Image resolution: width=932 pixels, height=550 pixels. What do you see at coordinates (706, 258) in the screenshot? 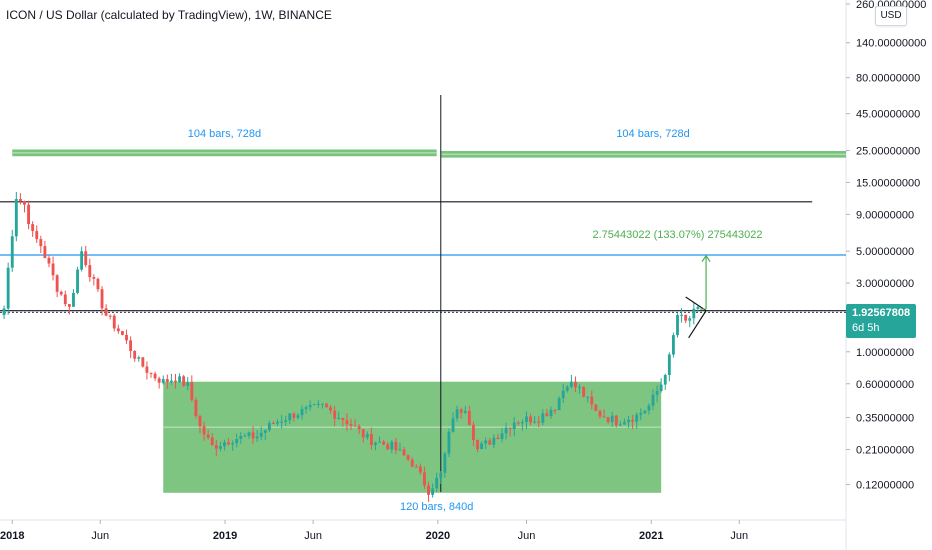
I see `target-arrow-head` at bounding box center [706, 258].